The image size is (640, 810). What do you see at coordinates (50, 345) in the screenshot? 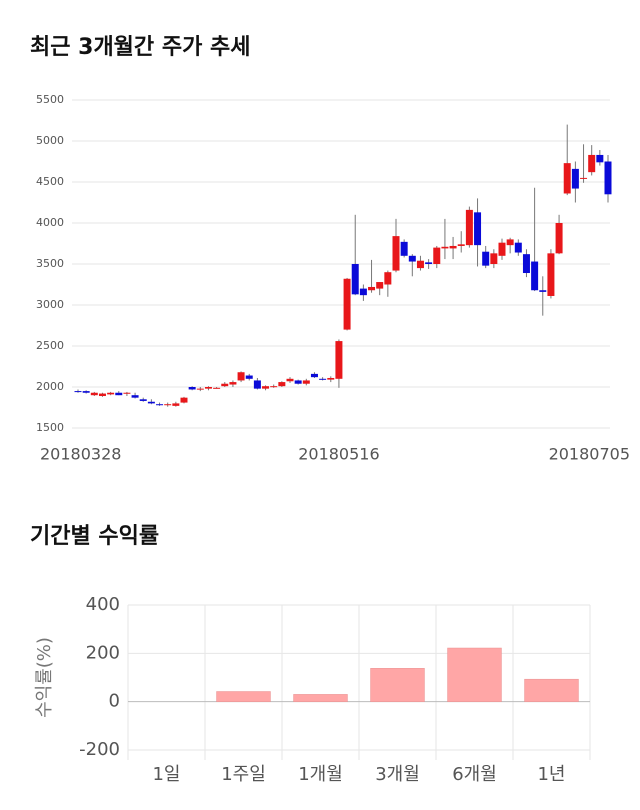
I see `y-tick-label: 2500` at bounding box center [50, 345].